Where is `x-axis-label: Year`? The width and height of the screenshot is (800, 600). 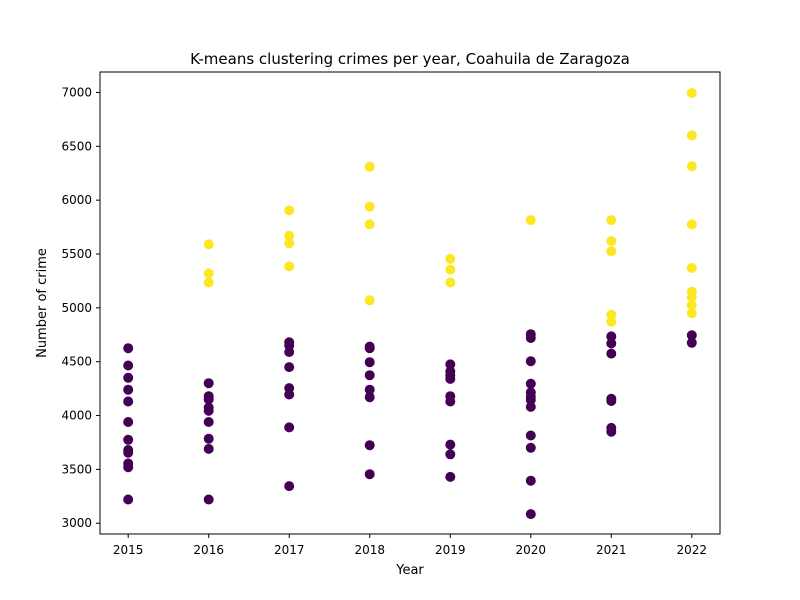
x-axis-label: Year is located at coordinates (409, 570).